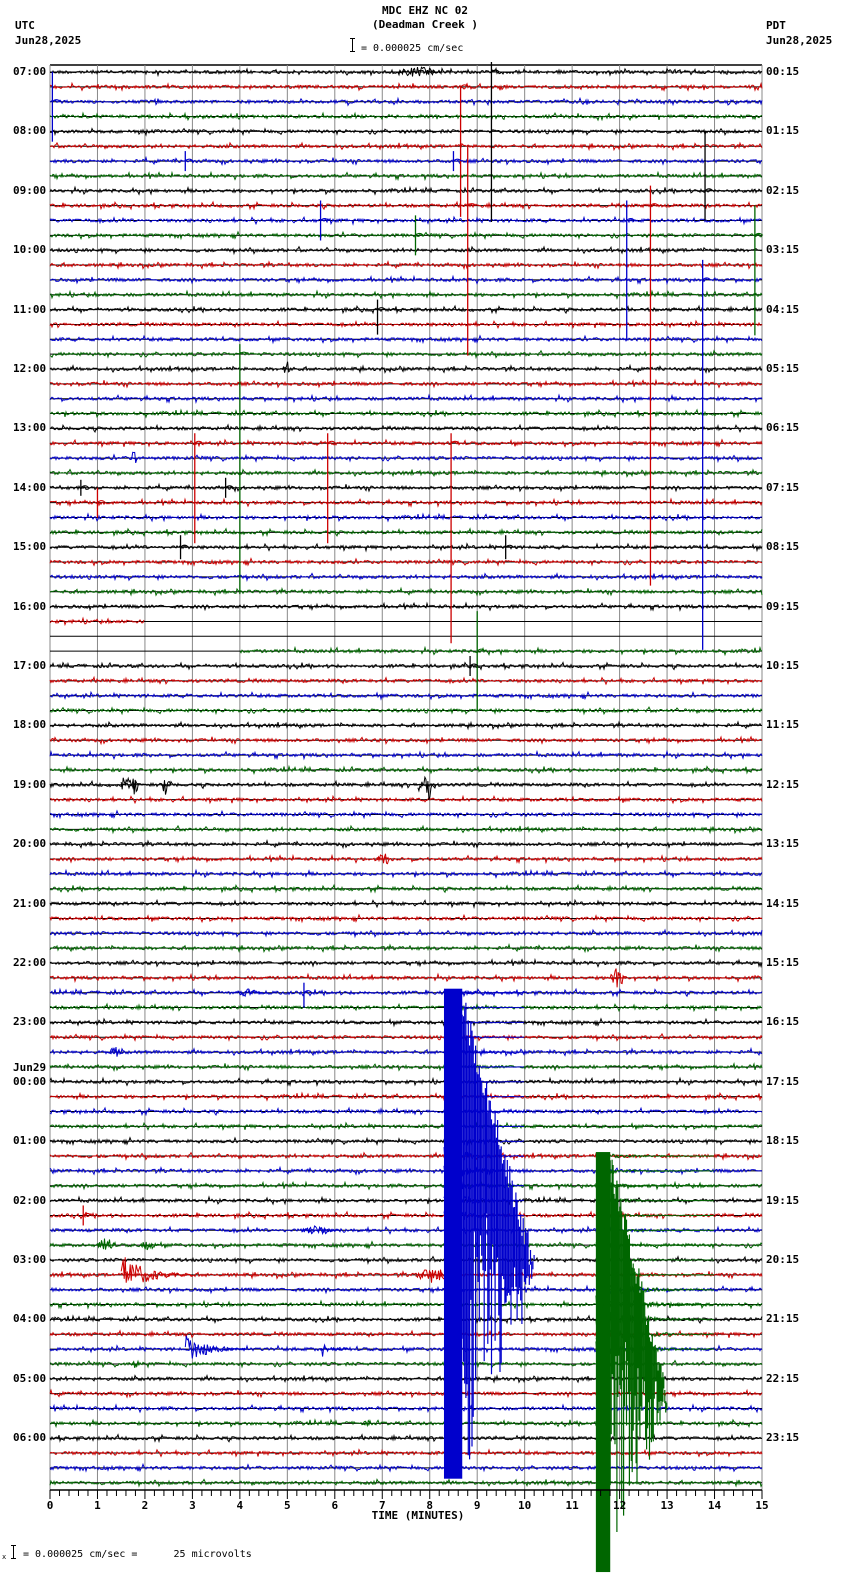  Describe the element at coordinates (4, 1557) in the screenshot. I see `footer-scale-mark: x` at that location.